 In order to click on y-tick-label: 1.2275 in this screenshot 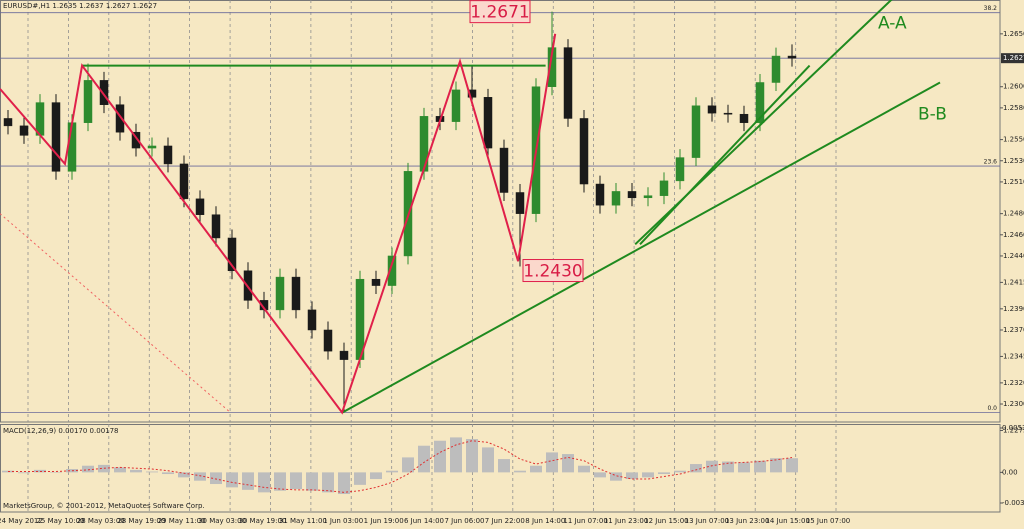, I will do `click(1013, 430)`.